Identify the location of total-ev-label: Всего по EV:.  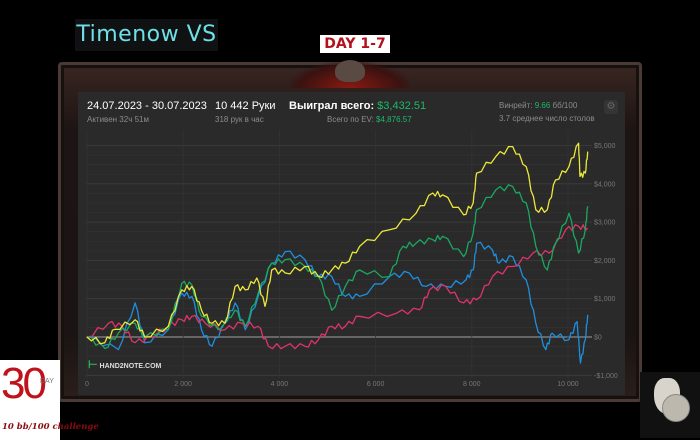
(350, 119).